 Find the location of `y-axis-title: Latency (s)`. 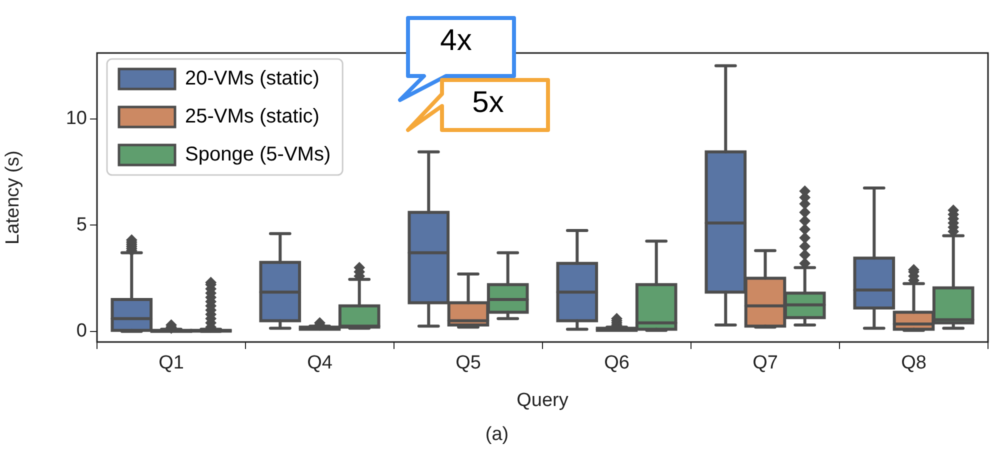

y-axis-title: Latency (s) is located at coordinates (13, 197).